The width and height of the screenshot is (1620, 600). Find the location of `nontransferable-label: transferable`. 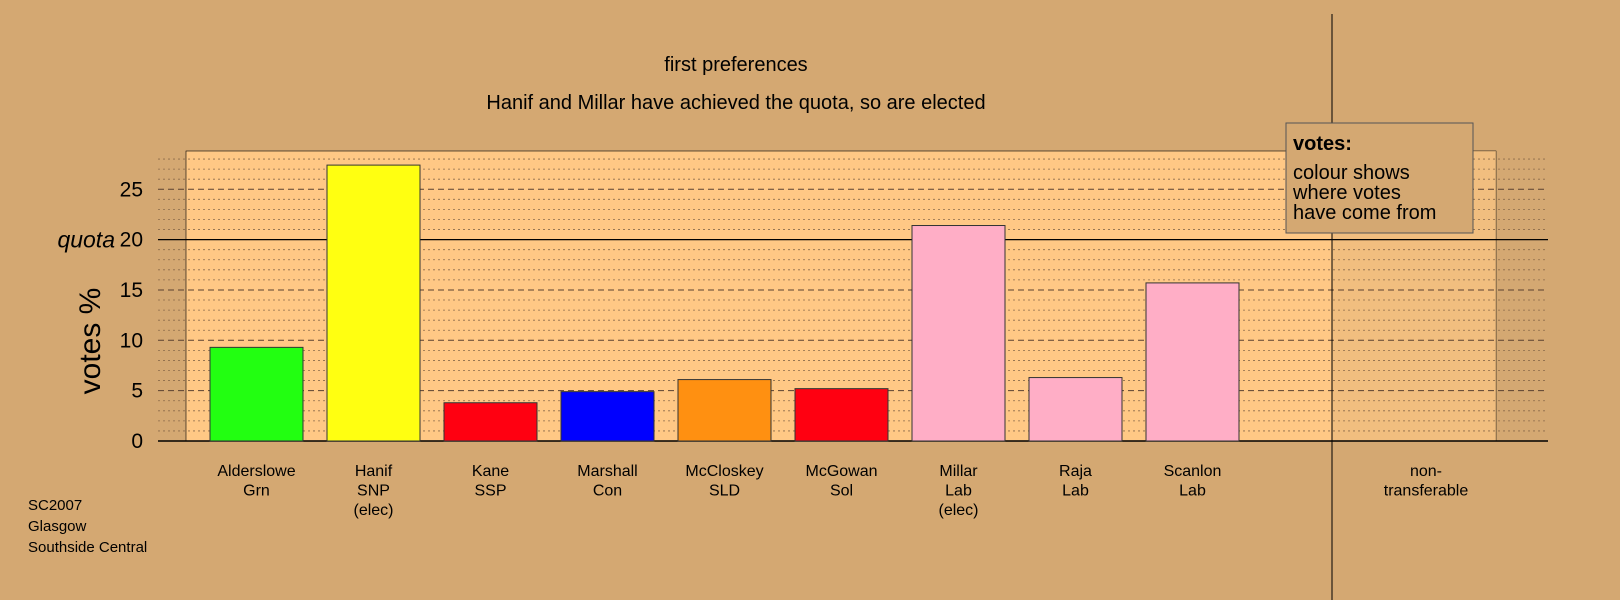

nontransferable-label: transferable is located at coordinates (1426, 491).